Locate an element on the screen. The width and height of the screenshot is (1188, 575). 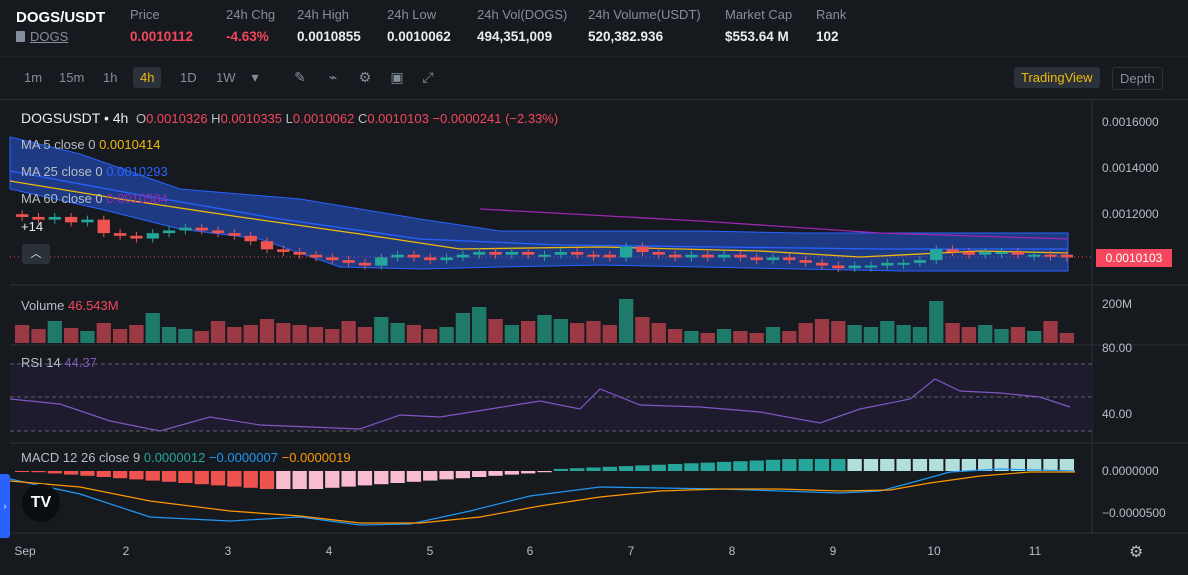
y-axis-tick: 0.0012000 is located at coordinates (1130, 214).